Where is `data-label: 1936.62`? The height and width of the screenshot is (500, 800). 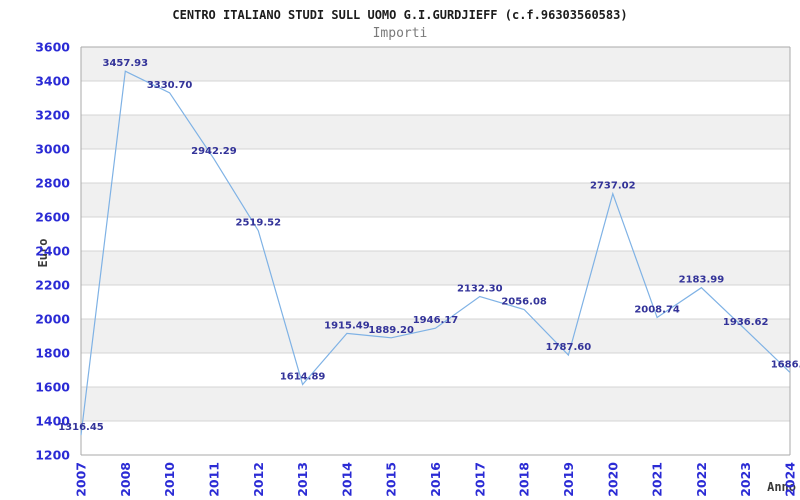 data-label: 1936.62 is located at coordinates (746, 322).